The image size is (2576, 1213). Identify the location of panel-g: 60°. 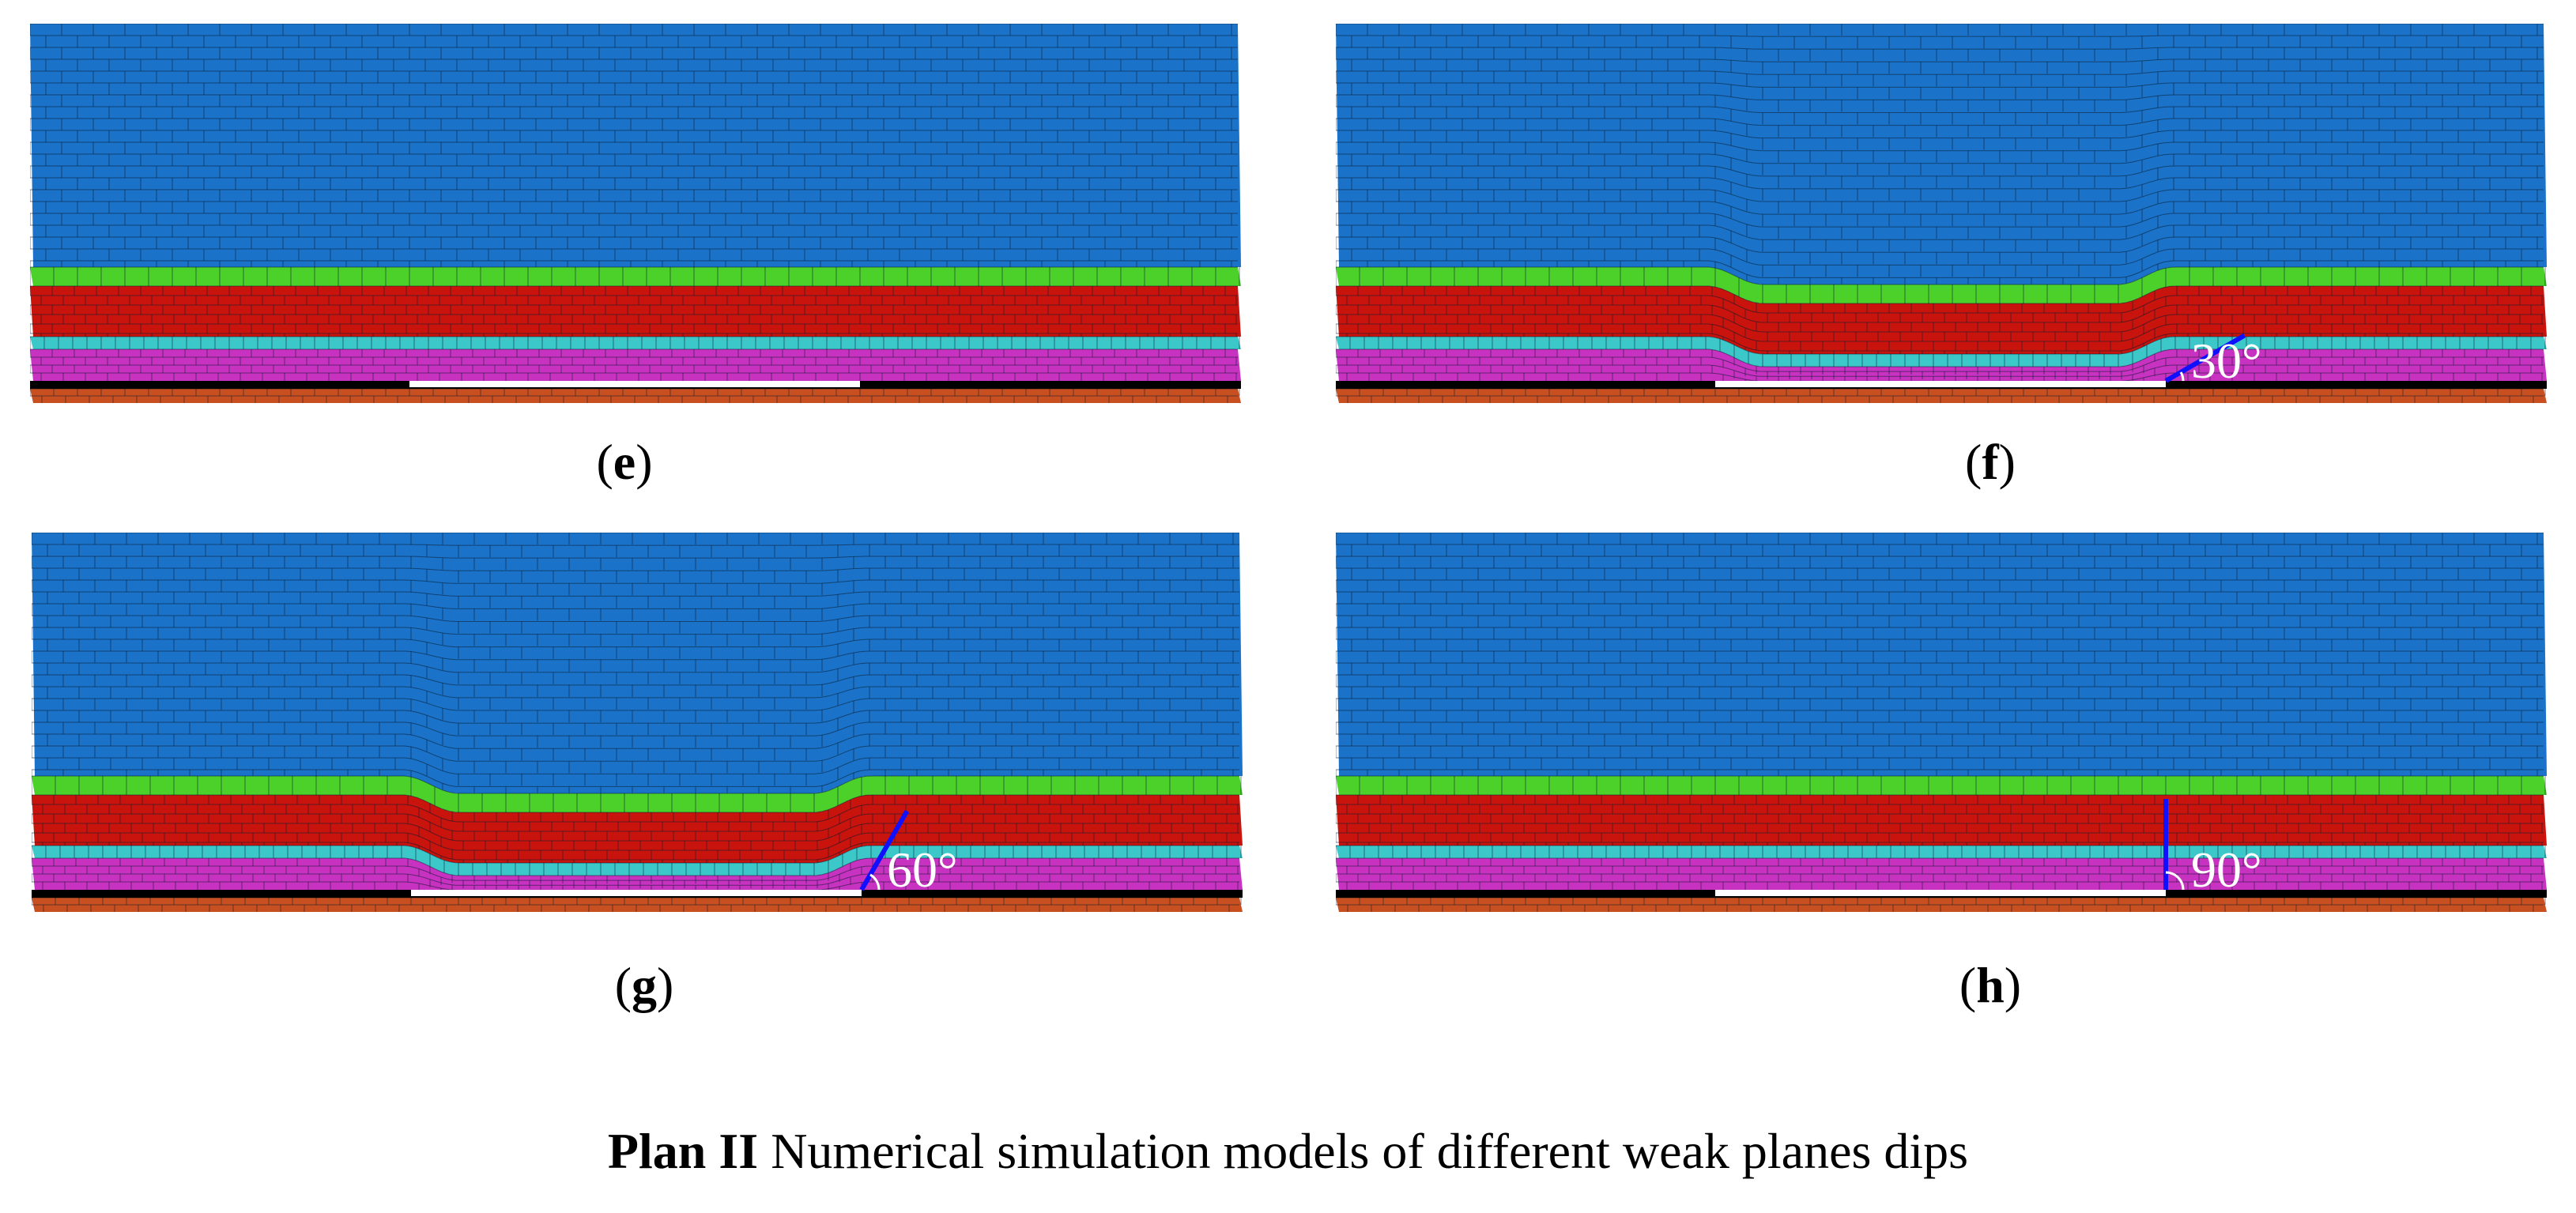
(637, 723).